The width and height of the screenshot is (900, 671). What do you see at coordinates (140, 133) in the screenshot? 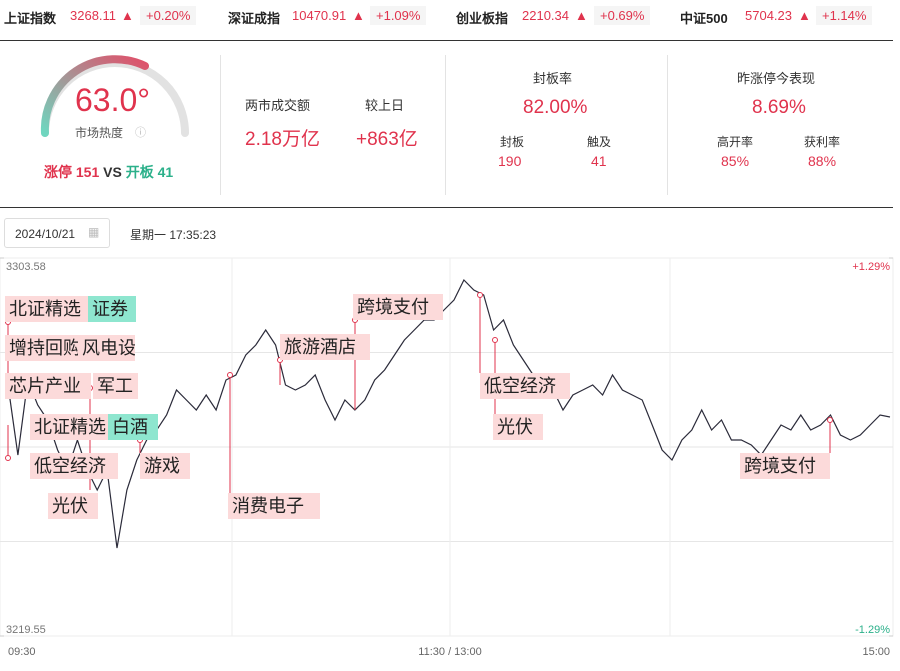
I see `info-icon: ⓘ` at bounding box center [140, 133].